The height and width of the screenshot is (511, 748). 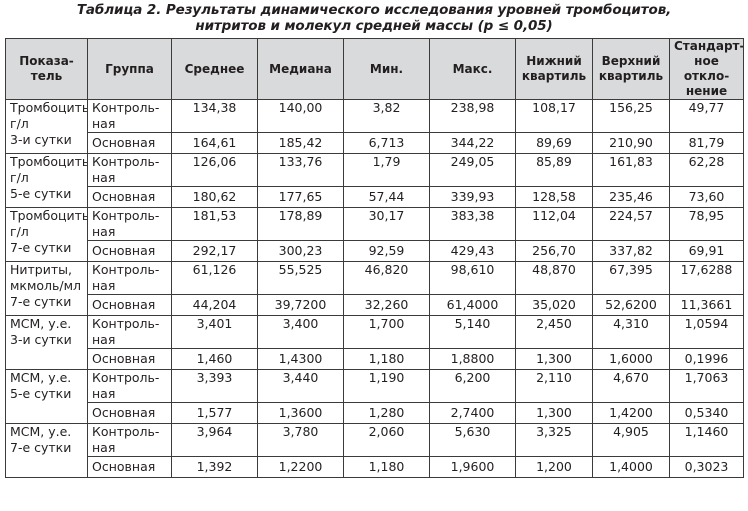 I want to click on value-cell-max: 1,8800, so click(x=472, y=359).